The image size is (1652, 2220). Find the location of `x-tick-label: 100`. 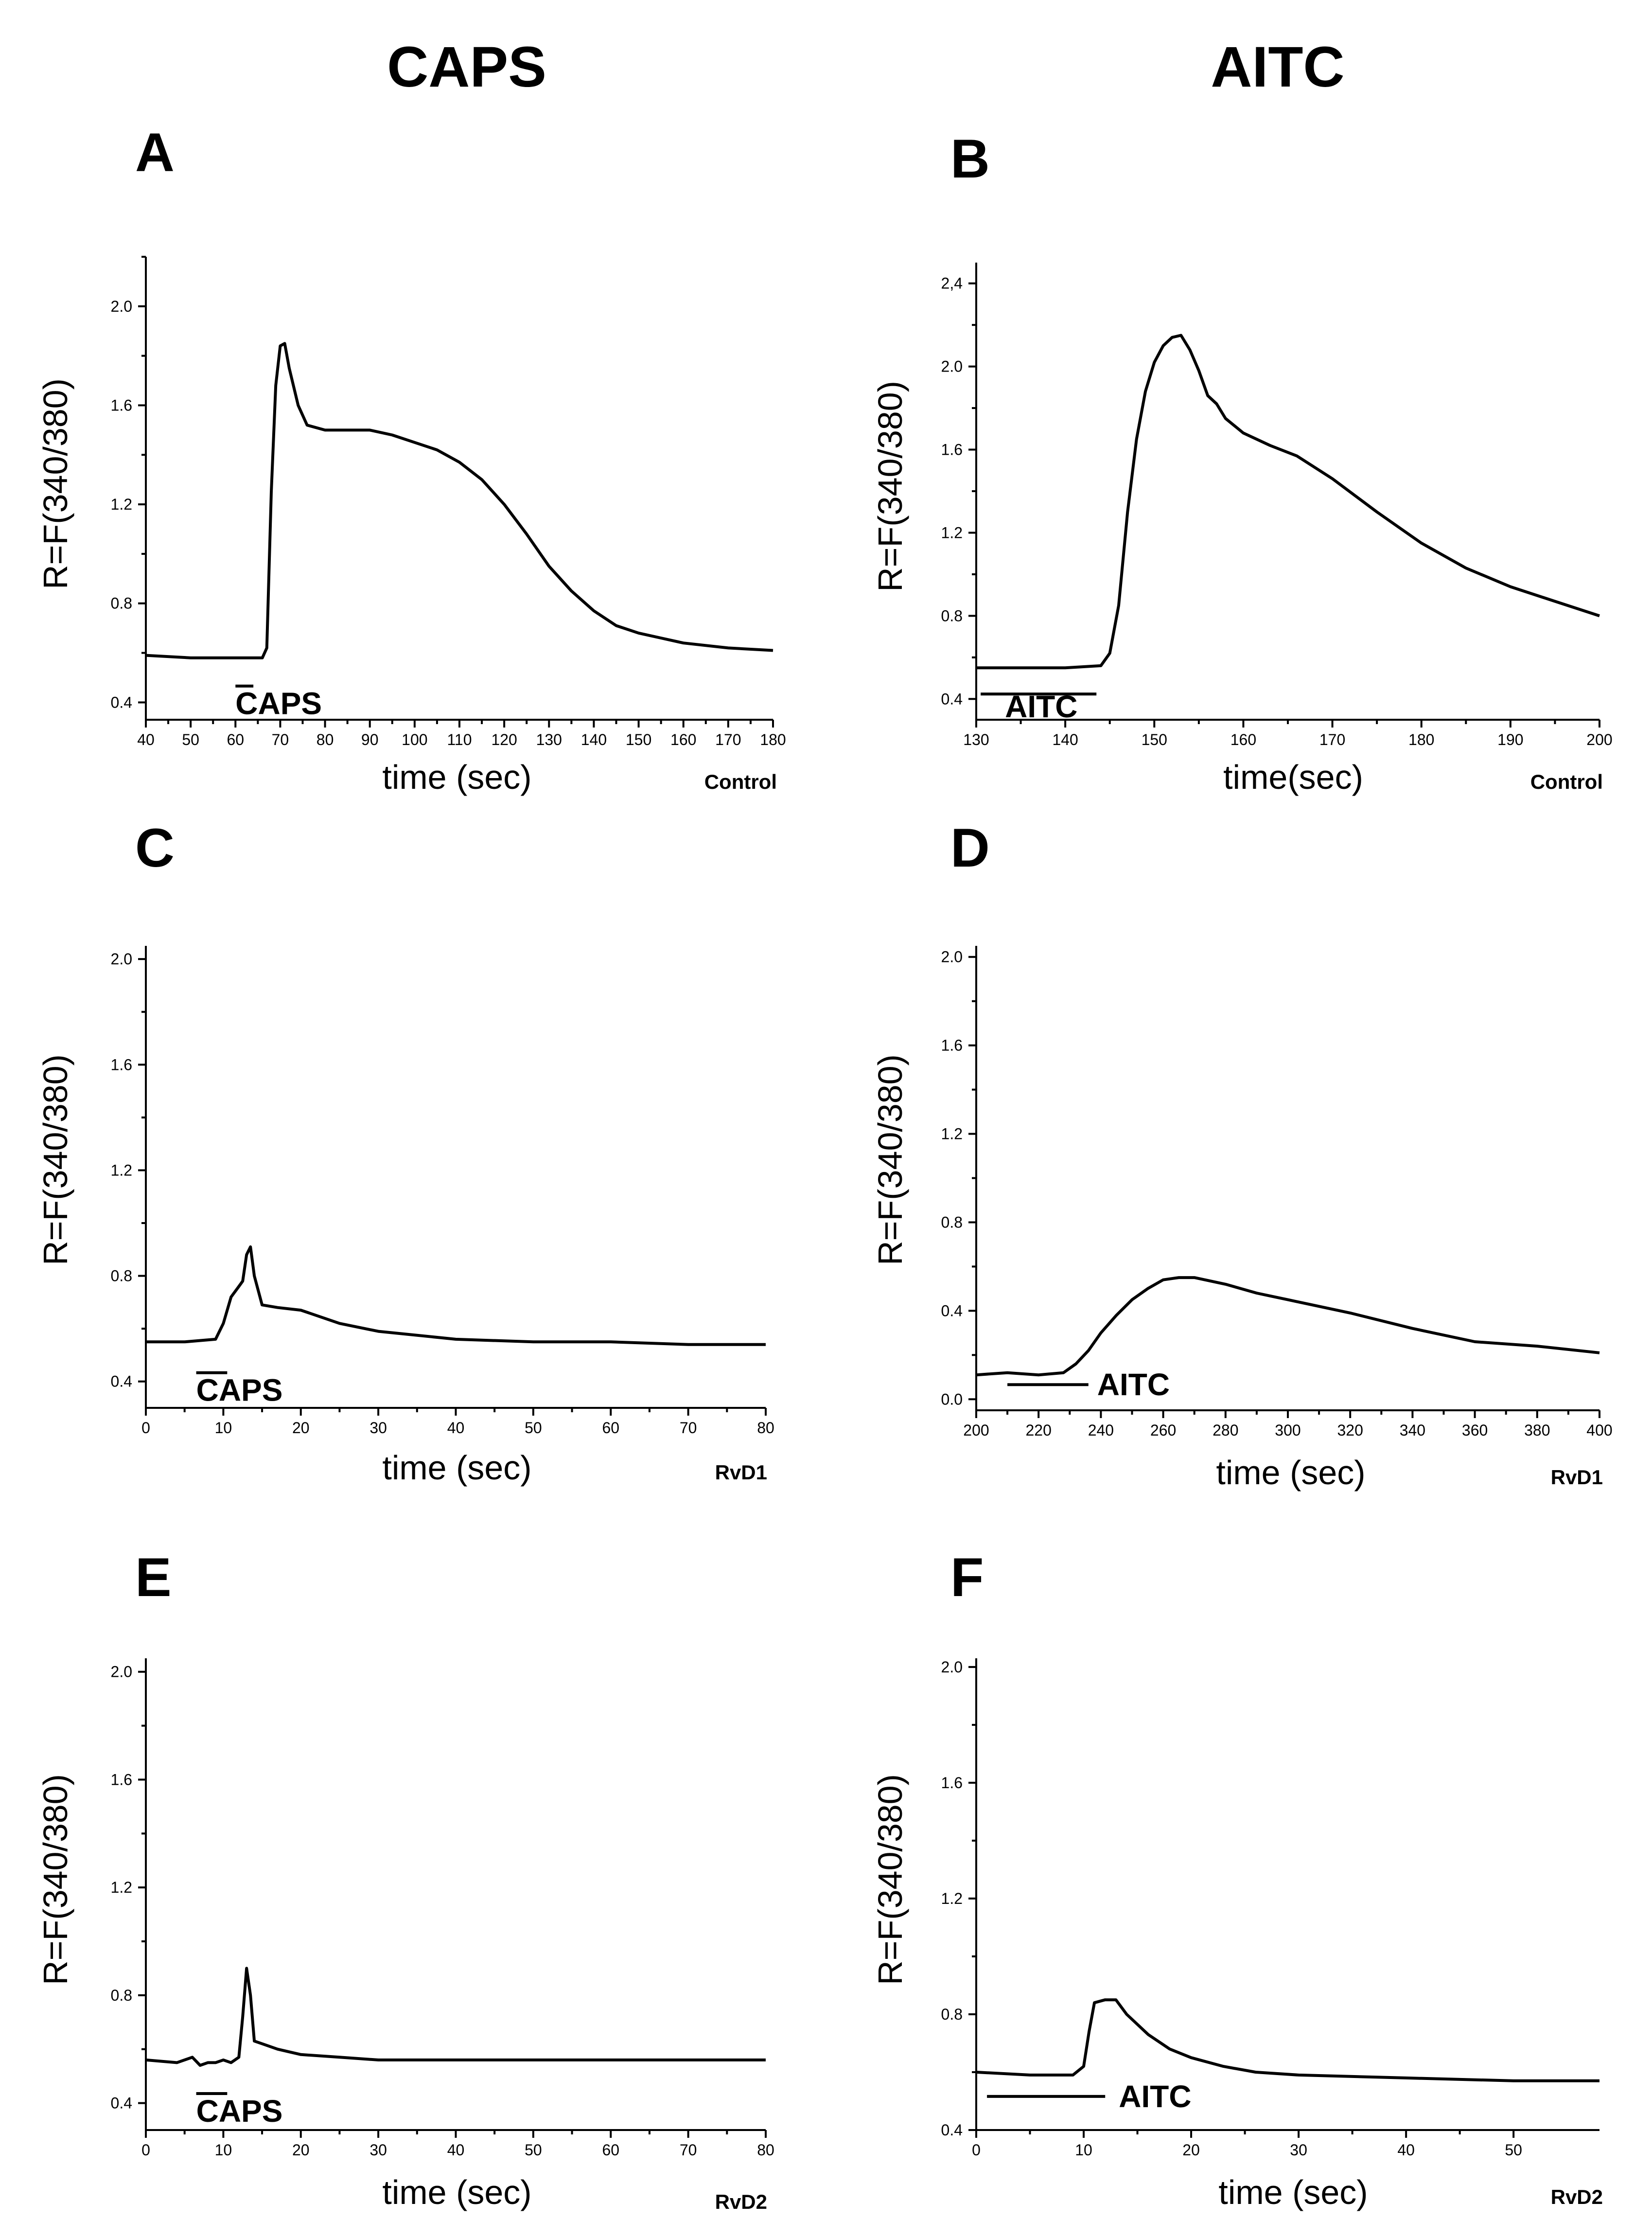

x-tick-label: 100 is located at coordinates (414, 739).